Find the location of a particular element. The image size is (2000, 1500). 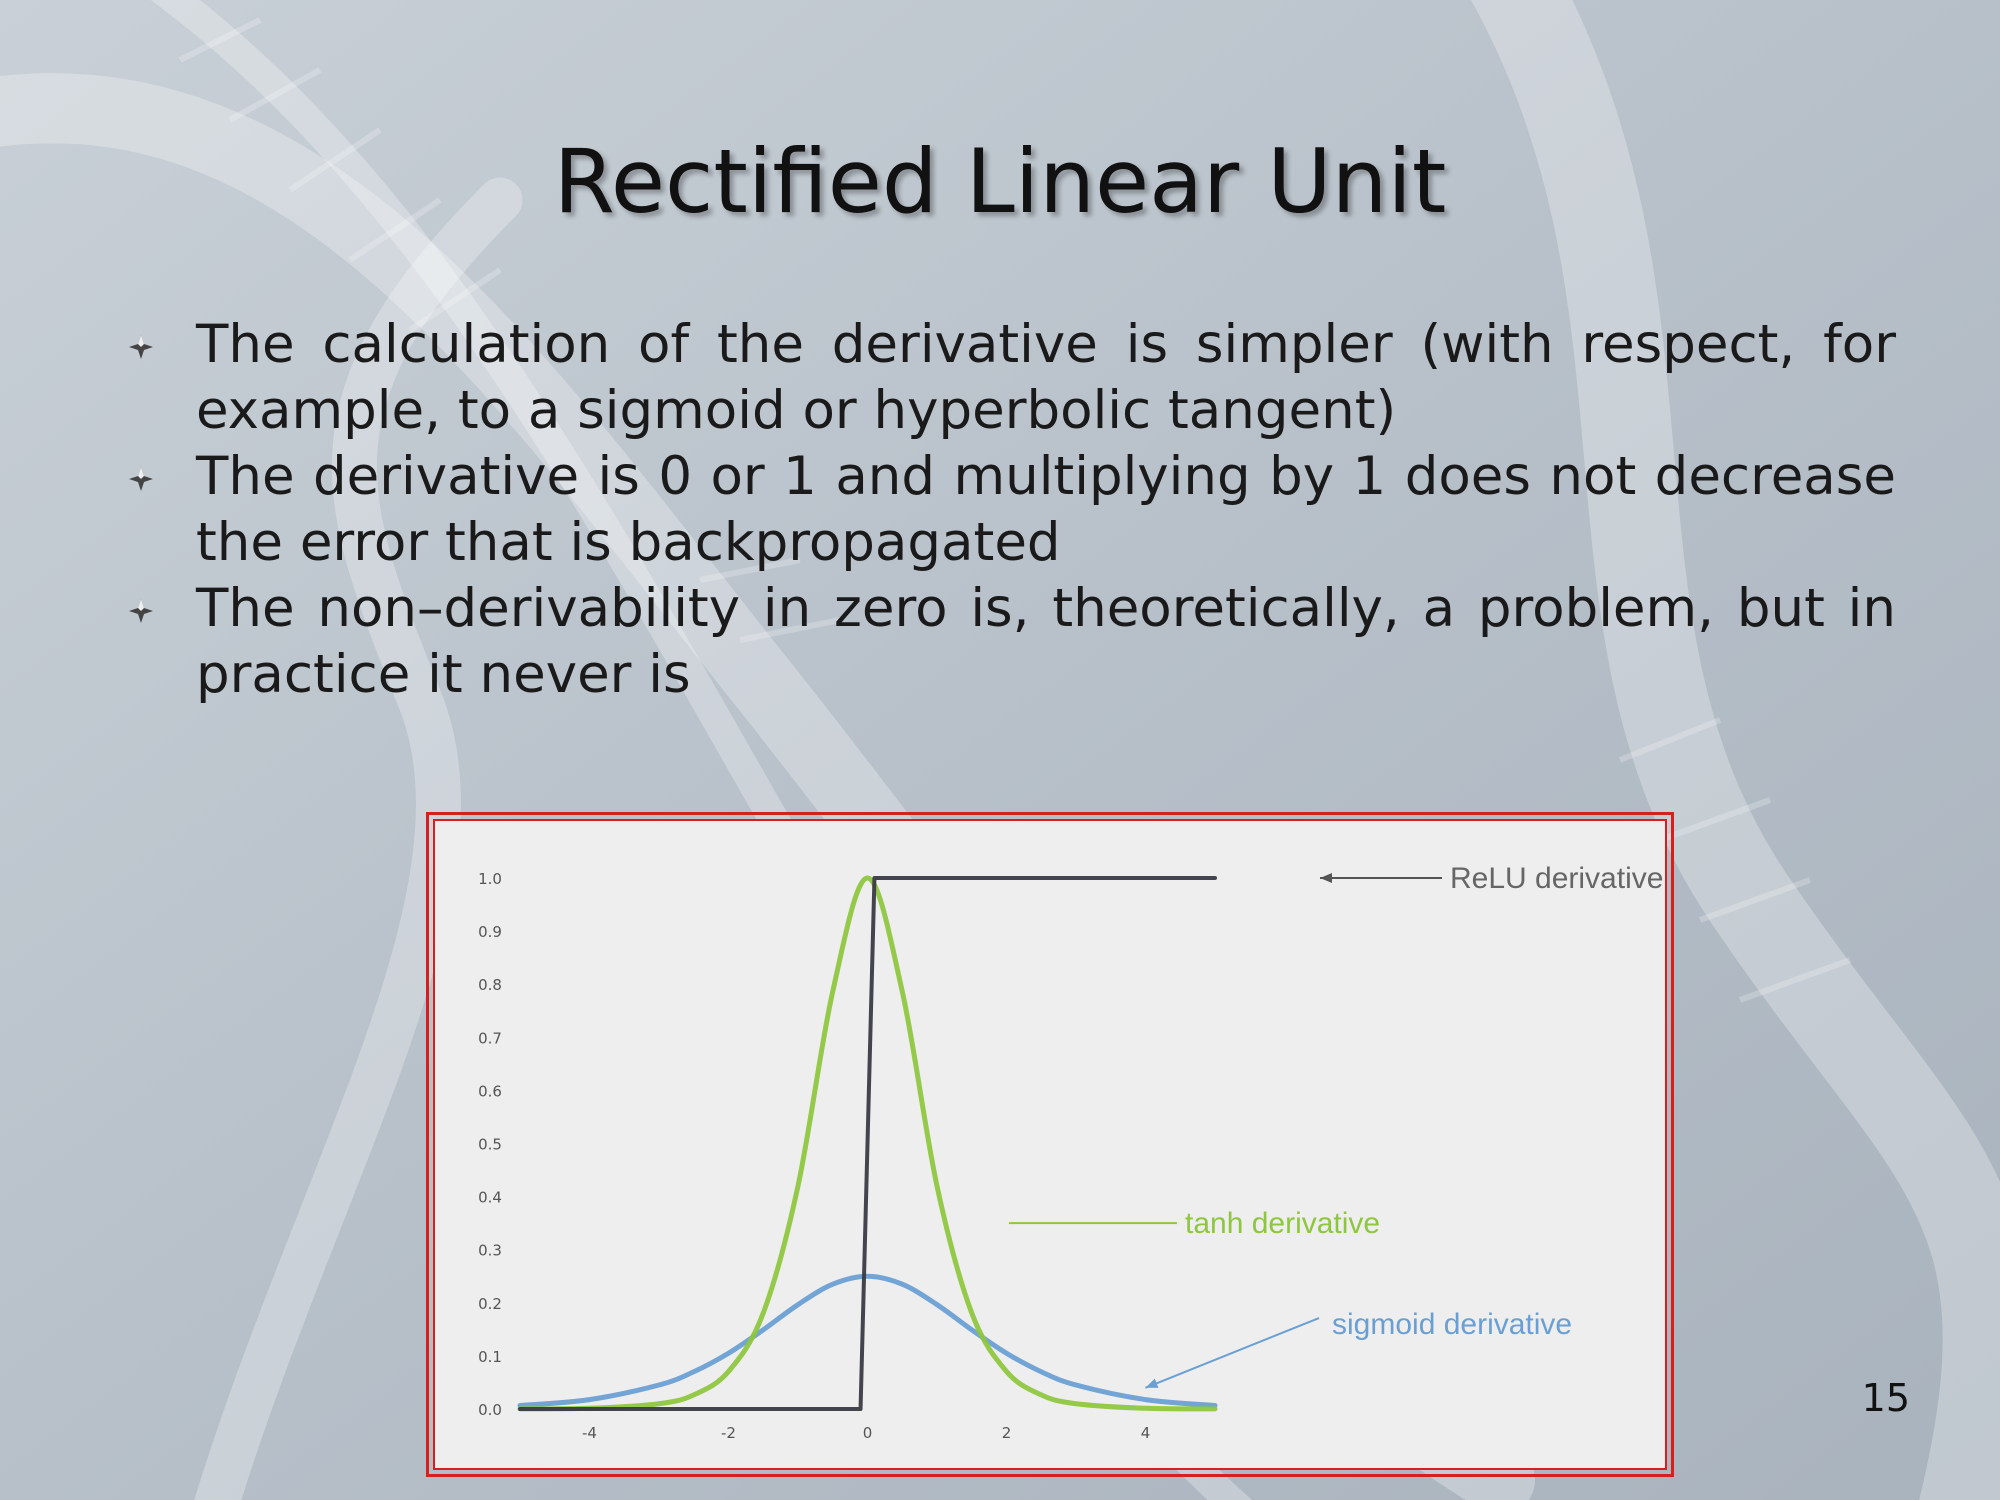

annotation-label-relu-derivative: ReLU derivative is located at coordinates (1556, 878).